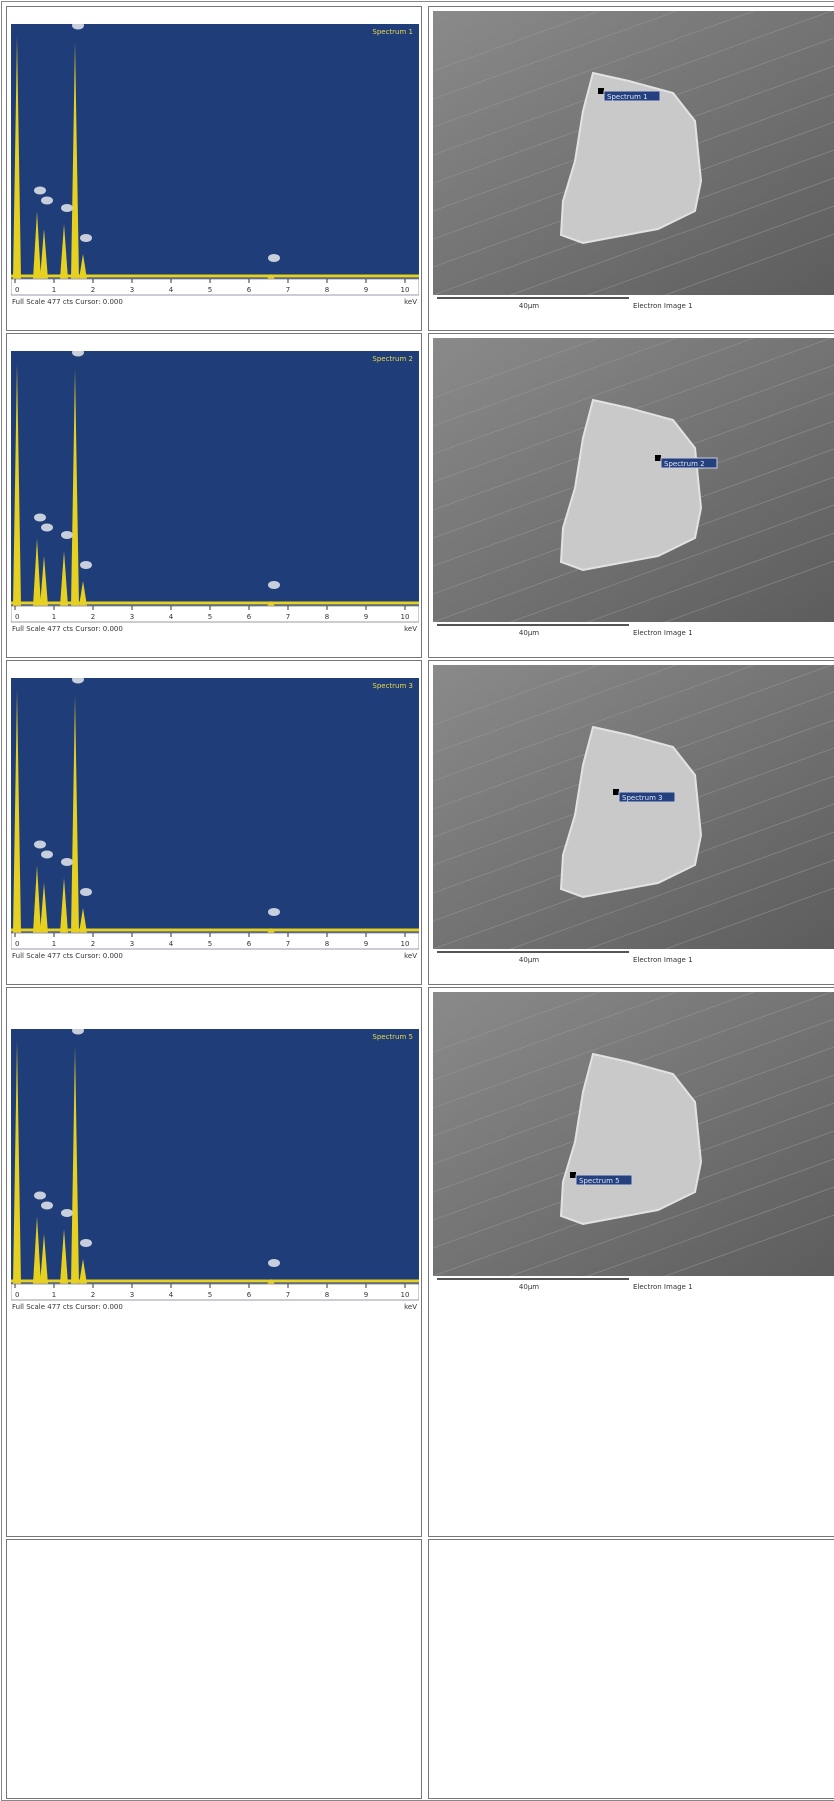  What do you see at coordinates (627, 97) in the screenshot?
I see `marker-label: Spectrum 1` at bounding box center [627, 97].